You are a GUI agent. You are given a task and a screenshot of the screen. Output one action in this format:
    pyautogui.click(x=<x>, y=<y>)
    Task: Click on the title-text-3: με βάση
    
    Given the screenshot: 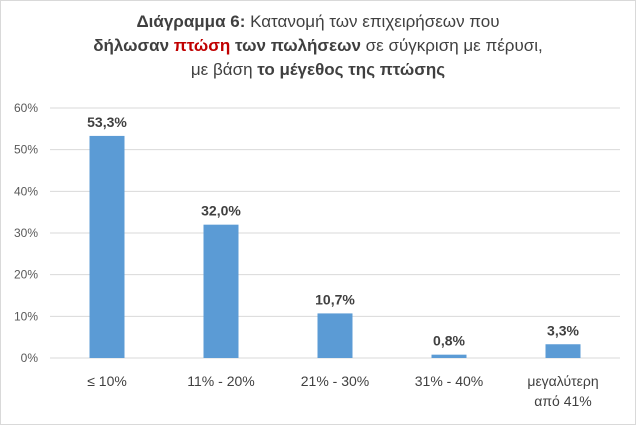 What is the action you would take?
    pyautogui.click(x=224, y=69)
    